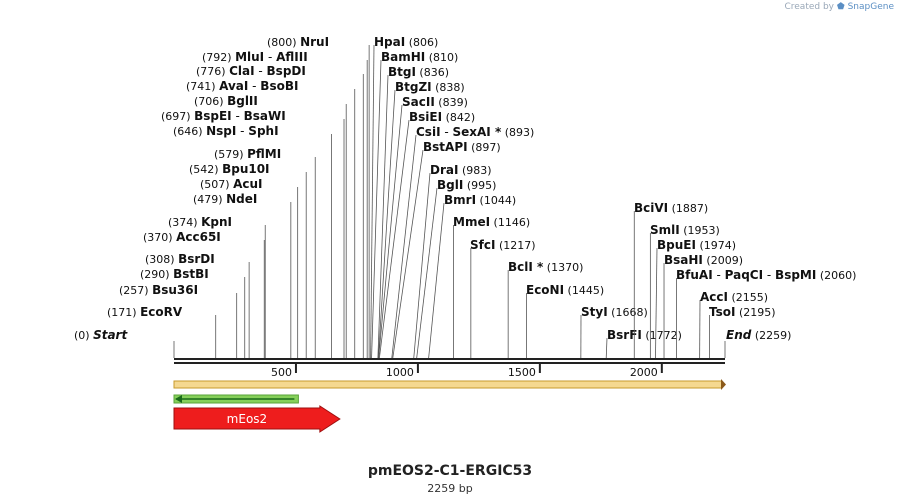 This screenshot has height=504, width=900. What do you see at coordinates (565, 320) in the screenshot?
I see `site-econi: EcoNI (1445)` at bounding box center [565, 320].